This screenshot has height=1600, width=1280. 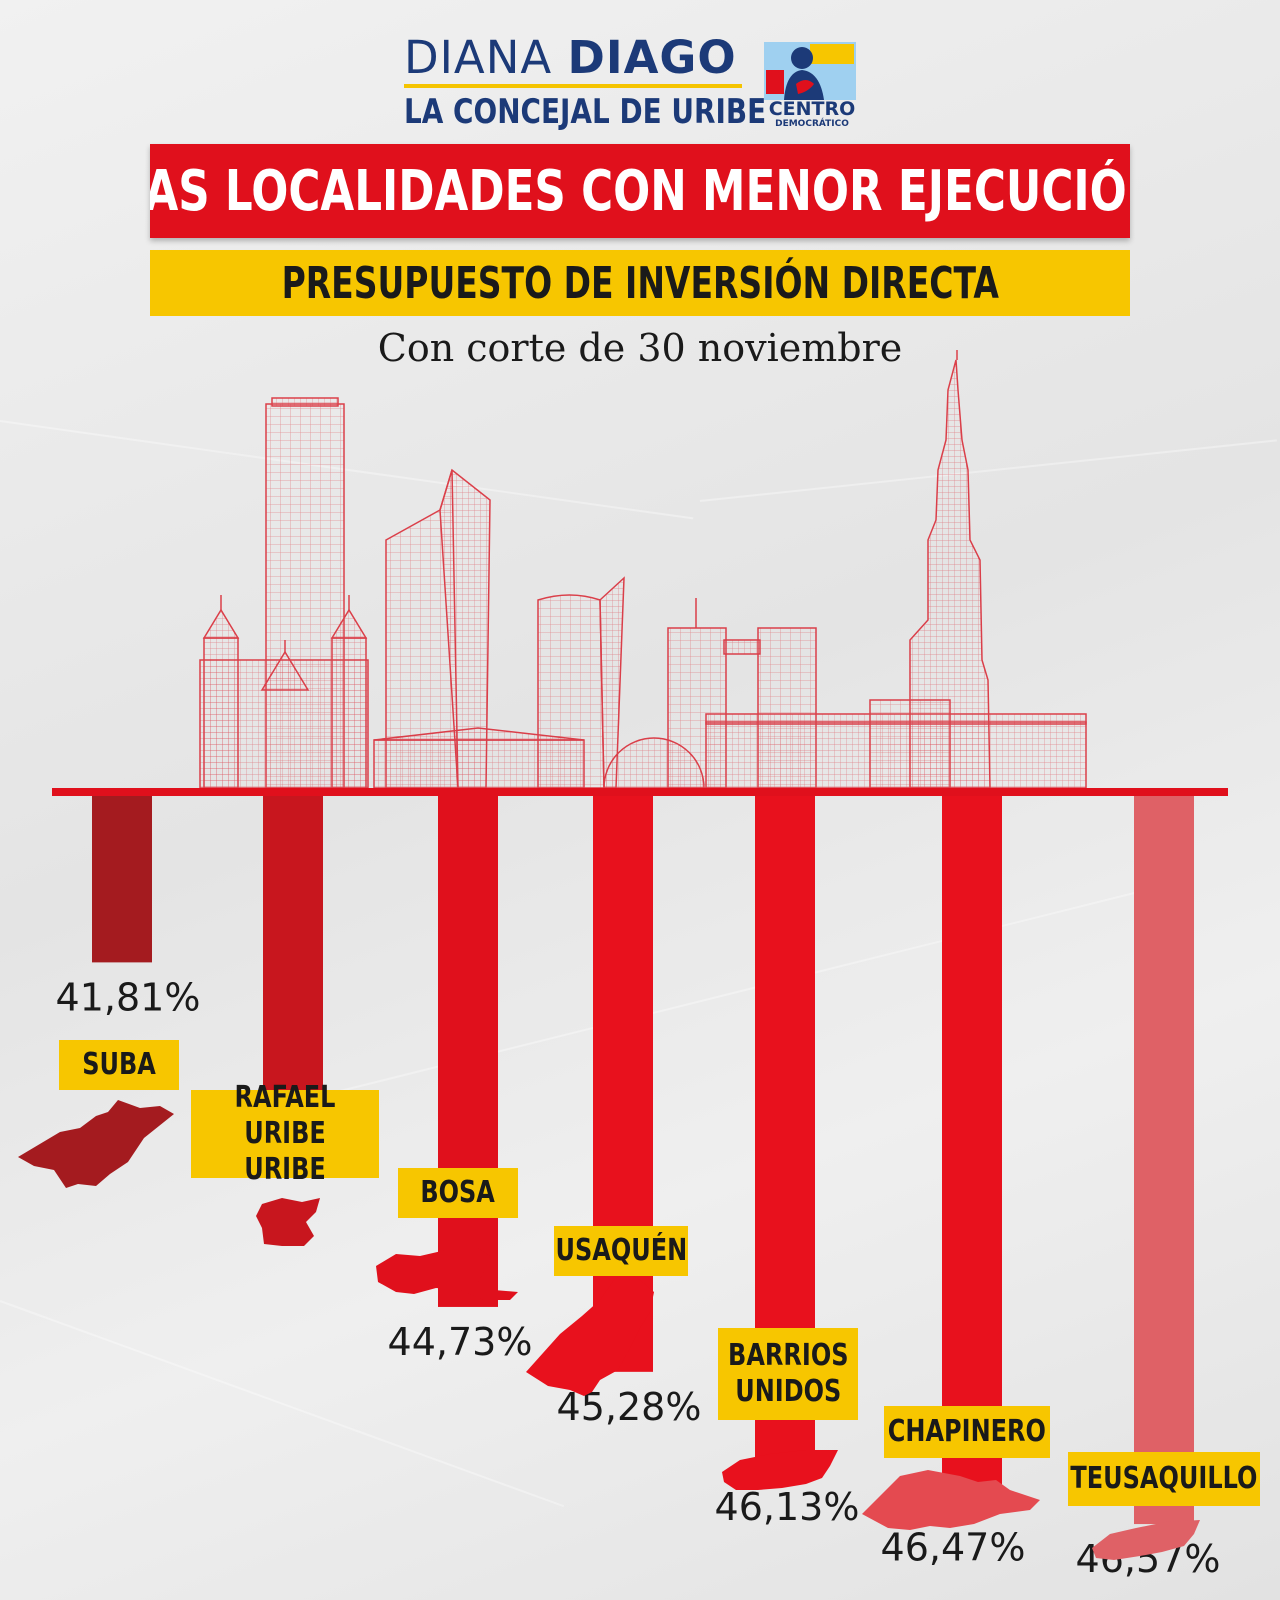 I want to click on map-barrios-unidos, so click(x=780, y=1470).